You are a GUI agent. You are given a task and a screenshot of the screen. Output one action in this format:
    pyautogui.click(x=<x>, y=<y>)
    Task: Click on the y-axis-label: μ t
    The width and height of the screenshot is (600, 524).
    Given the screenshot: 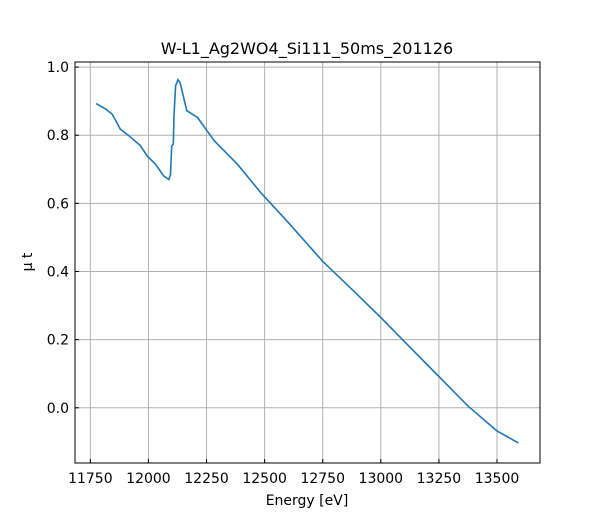 What is the action you would take?
    pyautogui.click(x=28, y=261)
    